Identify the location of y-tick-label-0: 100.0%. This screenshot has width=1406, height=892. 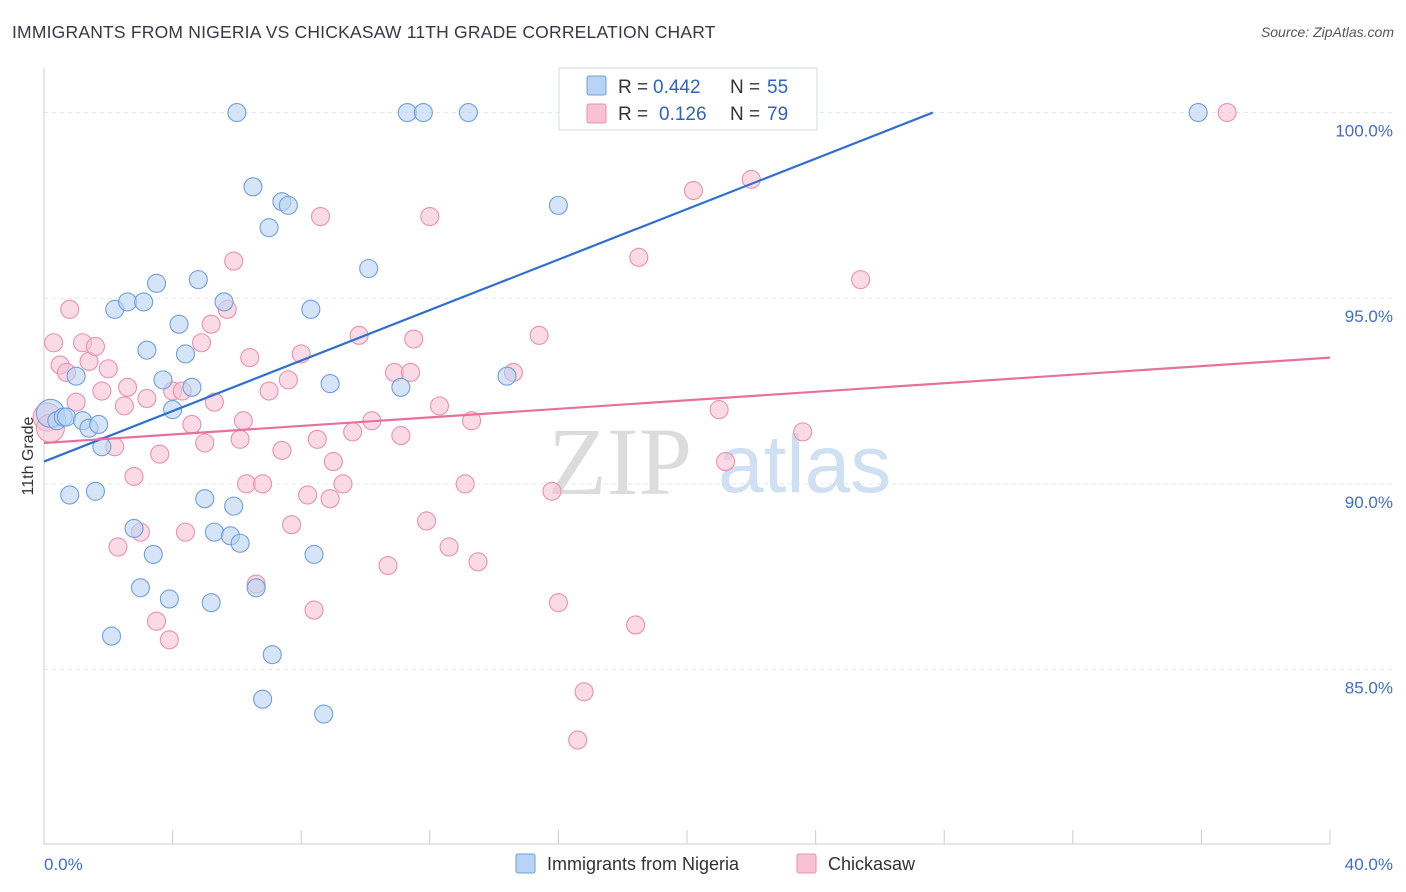
(1364, 131).